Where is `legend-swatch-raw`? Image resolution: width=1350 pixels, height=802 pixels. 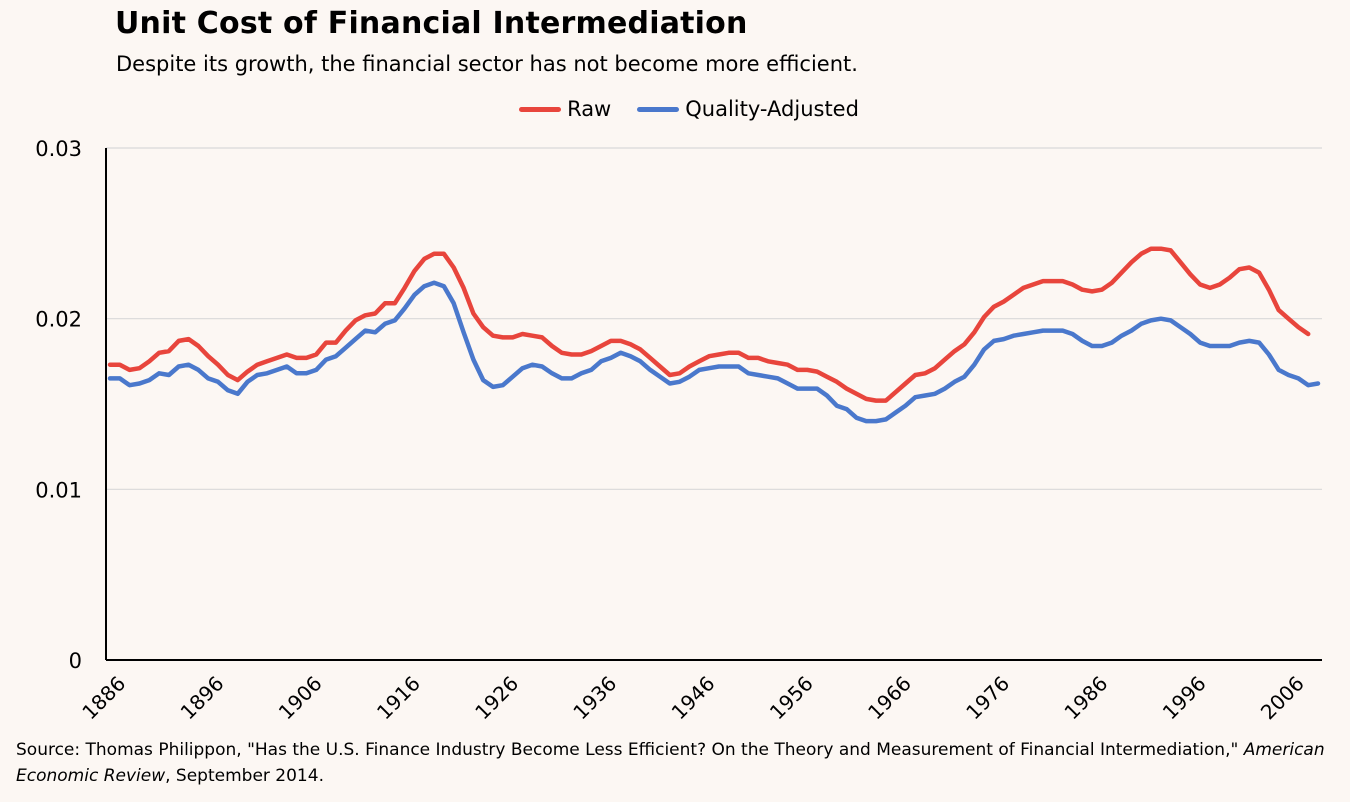
legend-swatch-raw is located at coordinates (540, 109).